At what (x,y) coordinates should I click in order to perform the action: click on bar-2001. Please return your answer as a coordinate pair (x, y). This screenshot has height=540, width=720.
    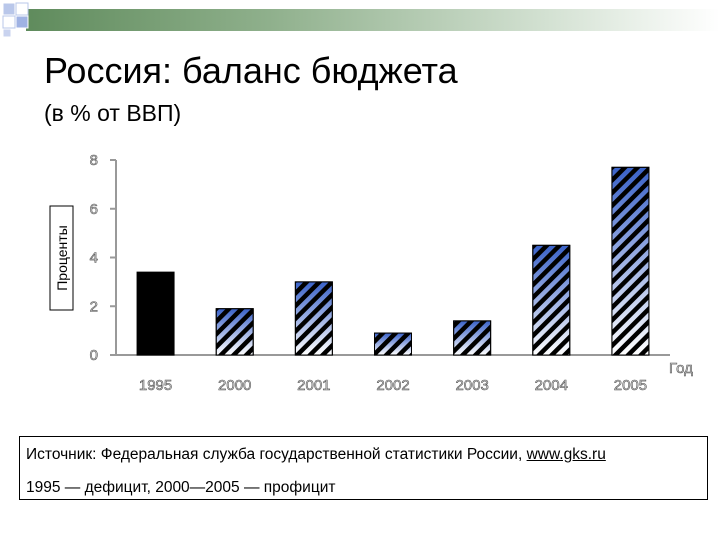
    Looking at the image, I should click on (313, 318).